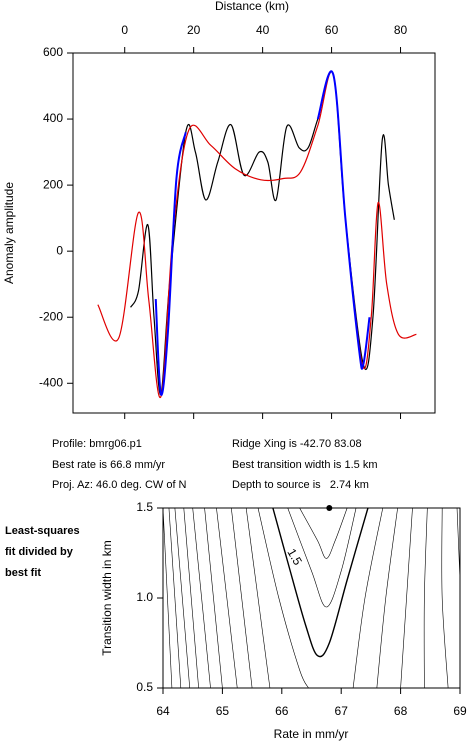 The image size is (467, 745). I want to click on x-tick-label: 68, so click(401, 711).